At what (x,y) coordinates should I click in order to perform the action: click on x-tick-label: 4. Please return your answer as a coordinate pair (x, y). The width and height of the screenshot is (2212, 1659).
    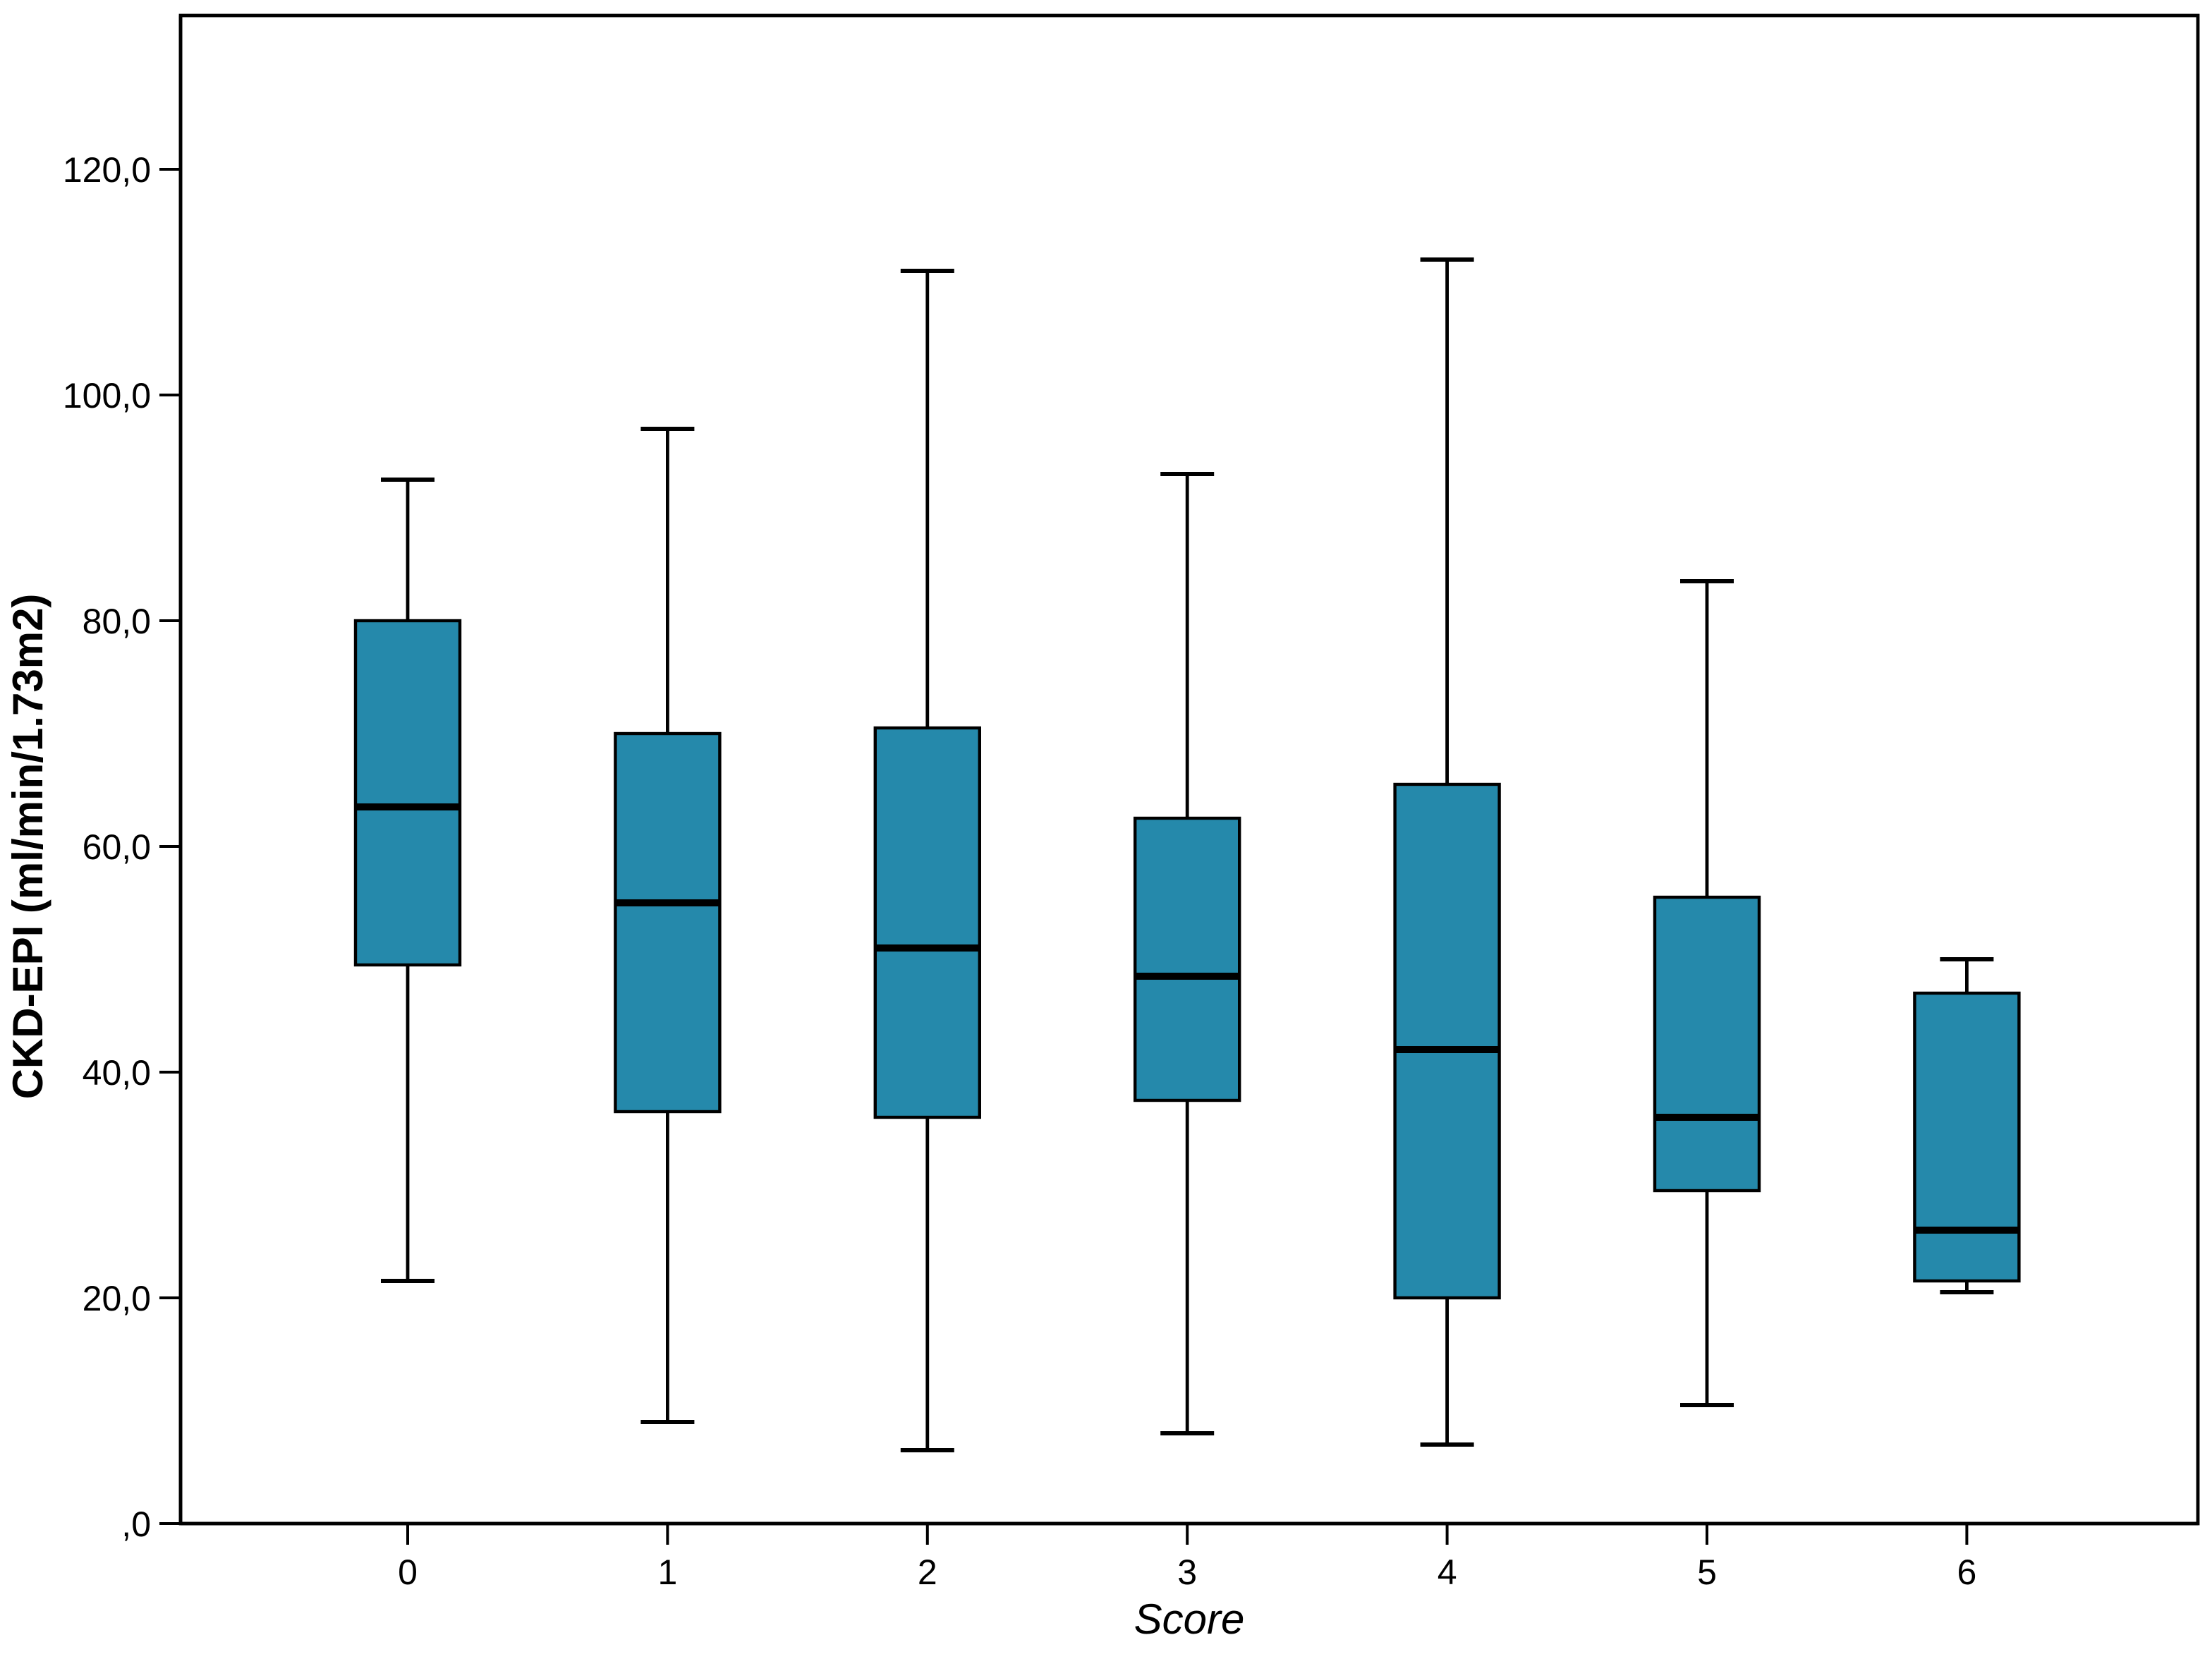
    Looking at the image, I should click on (1448, 1572).